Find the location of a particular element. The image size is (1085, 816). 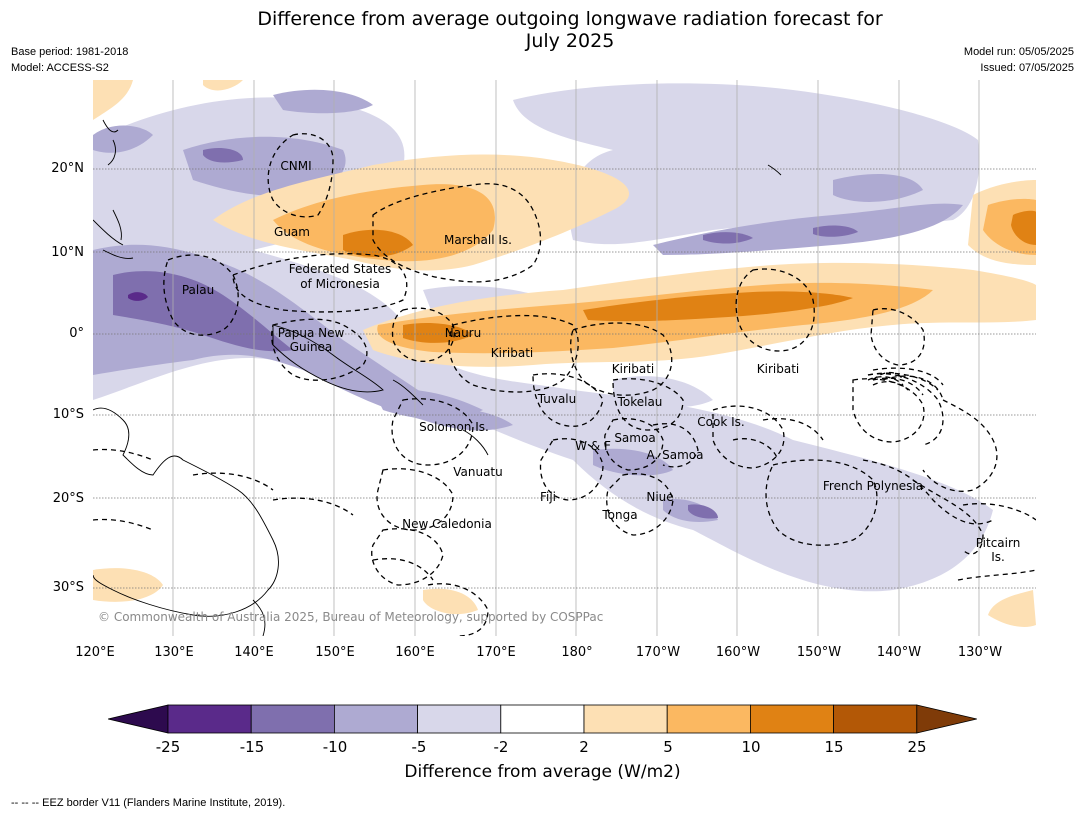

colorbar is located at coordinates (542, 719).